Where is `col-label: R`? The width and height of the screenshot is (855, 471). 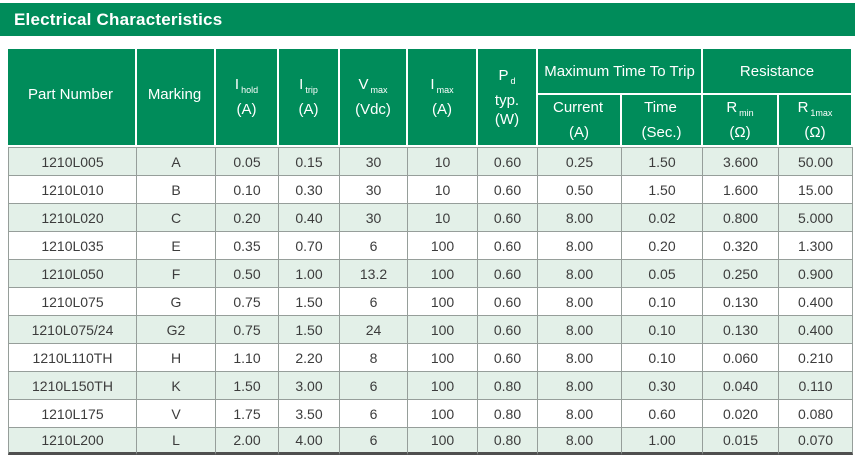 col-label: R is located at coordinates (803, 107).